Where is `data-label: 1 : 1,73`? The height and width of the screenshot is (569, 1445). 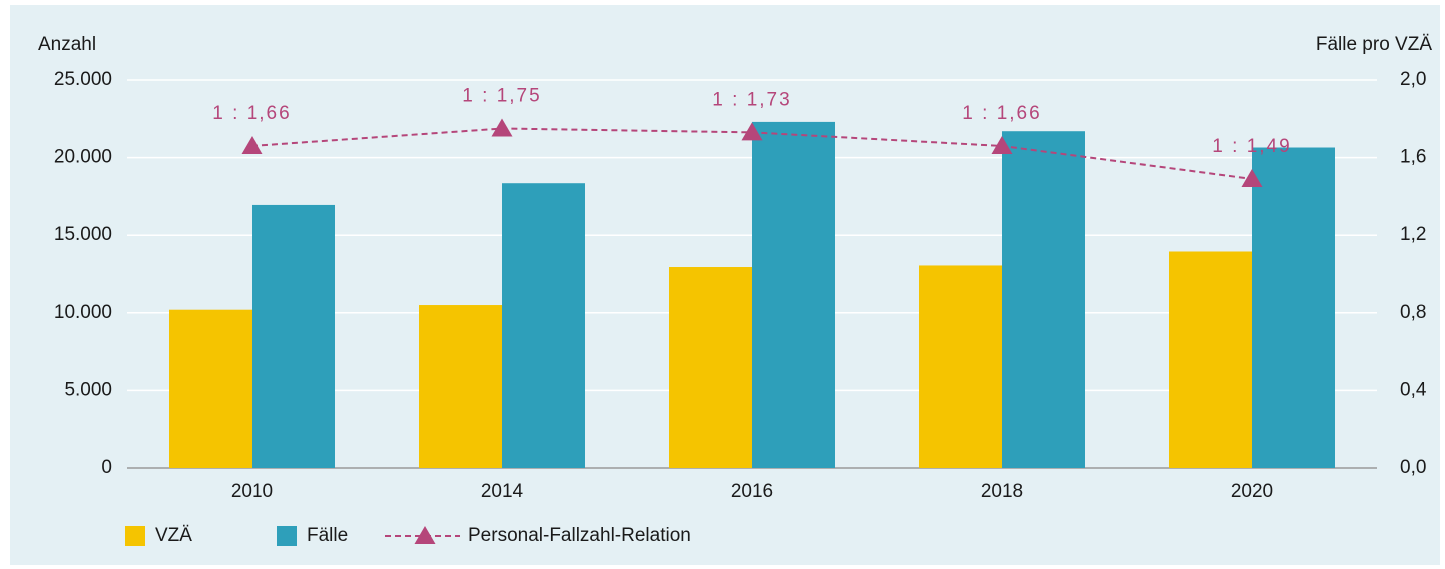
data-label: 1 : 1,73 is located at coordinates (751, 99).